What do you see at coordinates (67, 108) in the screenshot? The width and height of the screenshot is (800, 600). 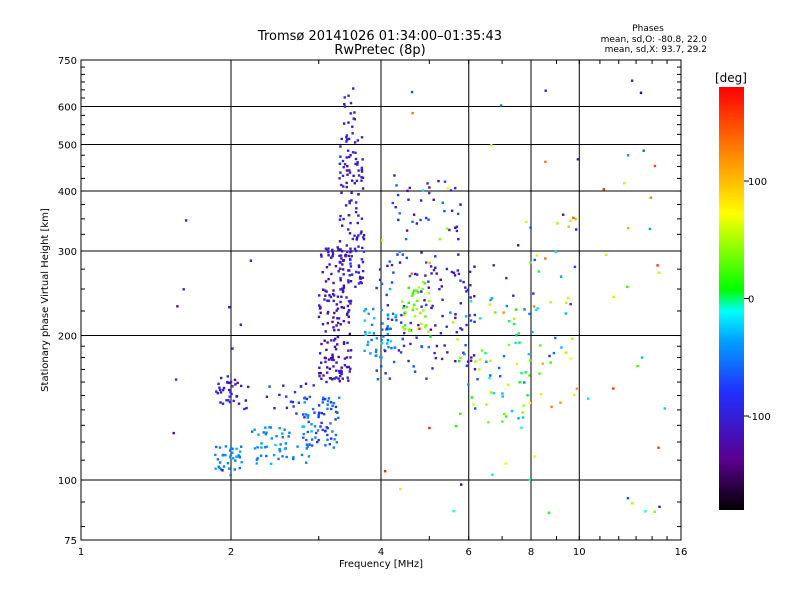 I see `y-tick-label: 600` at bounding box center [67, 108].